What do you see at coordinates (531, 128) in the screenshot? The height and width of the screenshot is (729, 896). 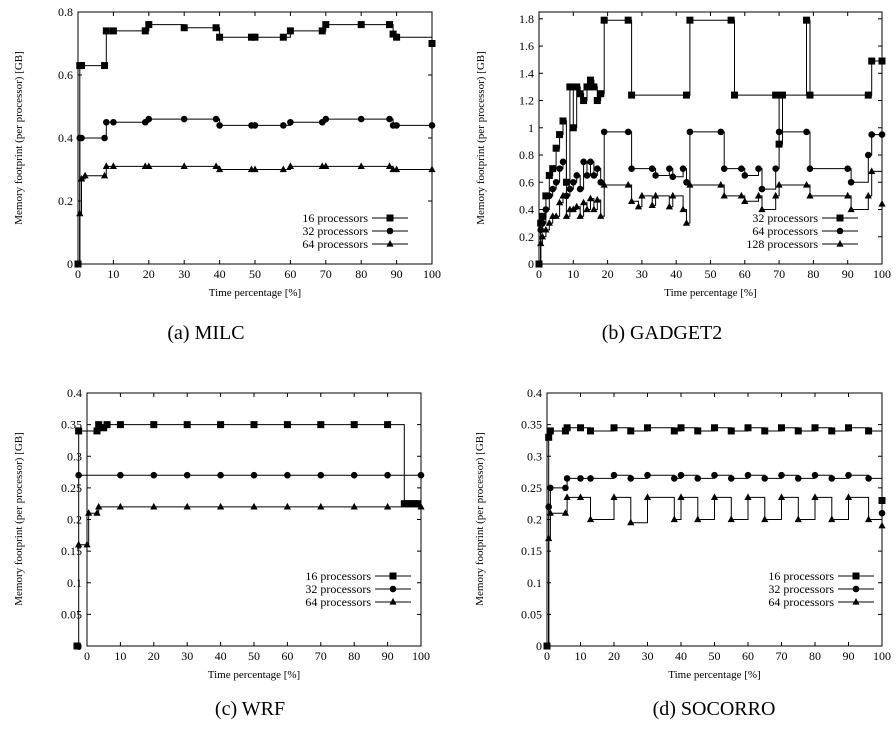 I see `y-tick-label: 1` at bounding box center [531, 128].